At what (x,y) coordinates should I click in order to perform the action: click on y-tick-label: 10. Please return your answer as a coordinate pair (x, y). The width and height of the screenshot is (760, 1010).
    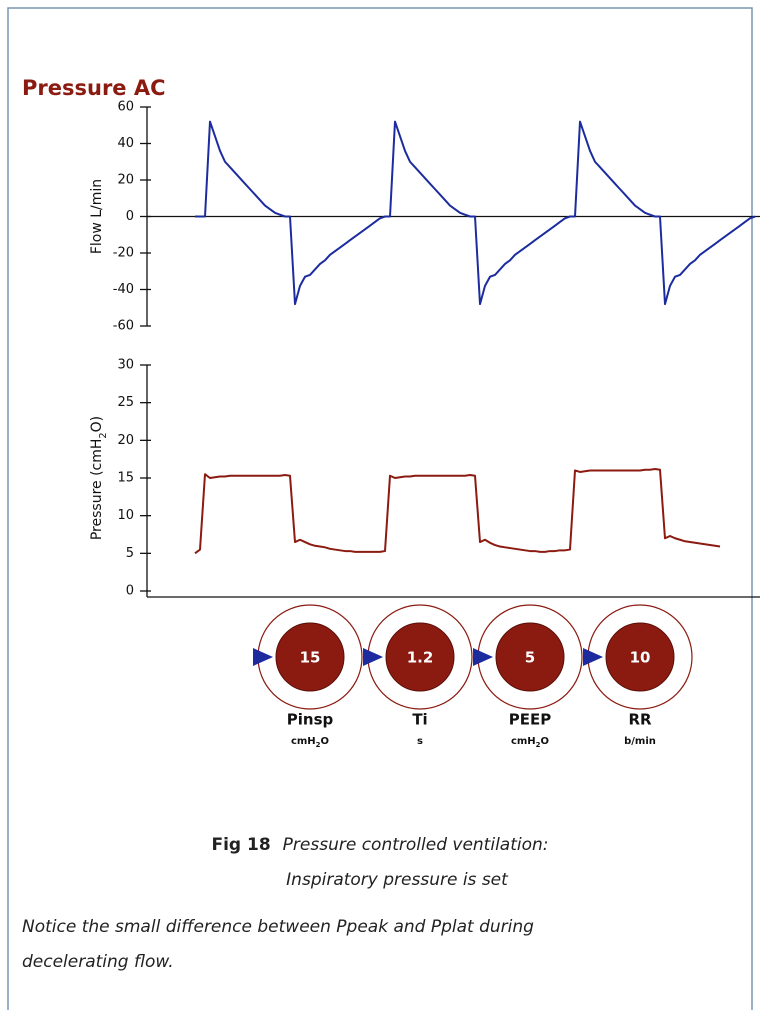
    Looking at the image, I should click on (125, 515).